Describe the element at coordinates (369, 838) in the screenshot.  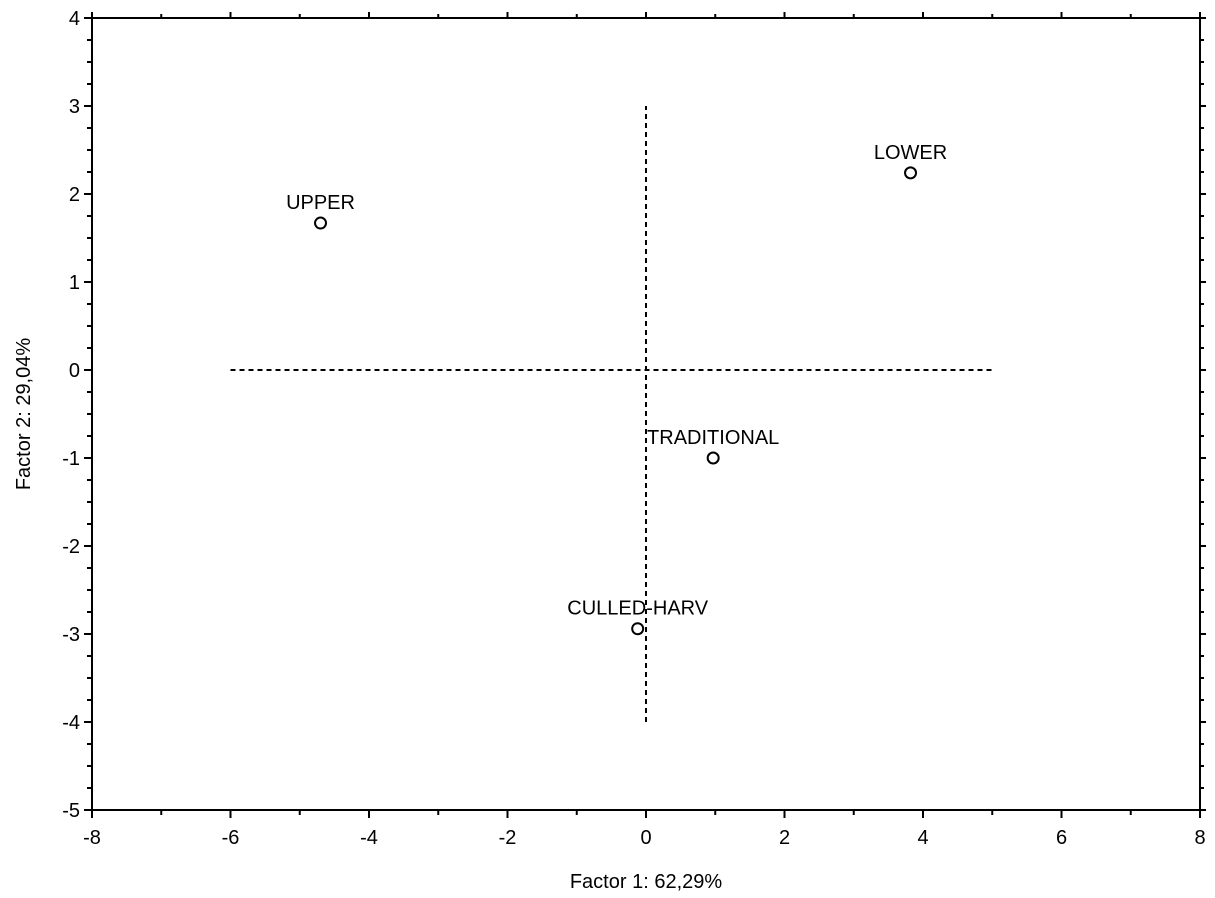
I see `x-tick-label: -4` at that location.